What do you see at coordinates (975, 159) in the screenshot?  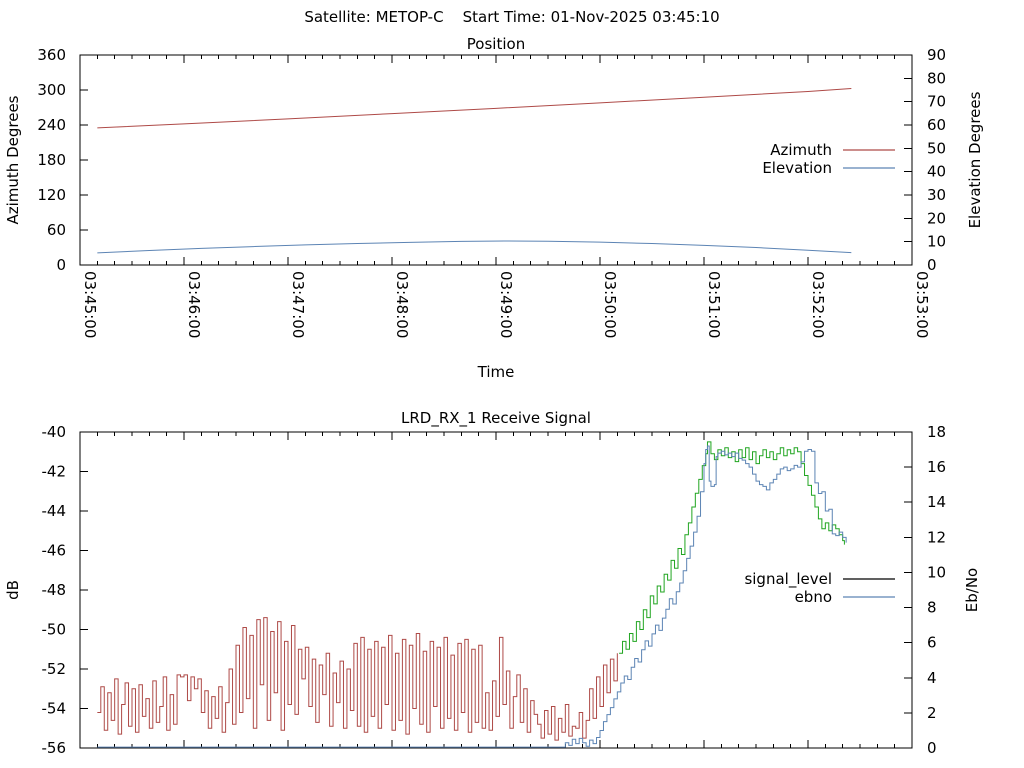 I see `y-right-axis-label: Elevation Degrees` at bounding box center [975, 159].